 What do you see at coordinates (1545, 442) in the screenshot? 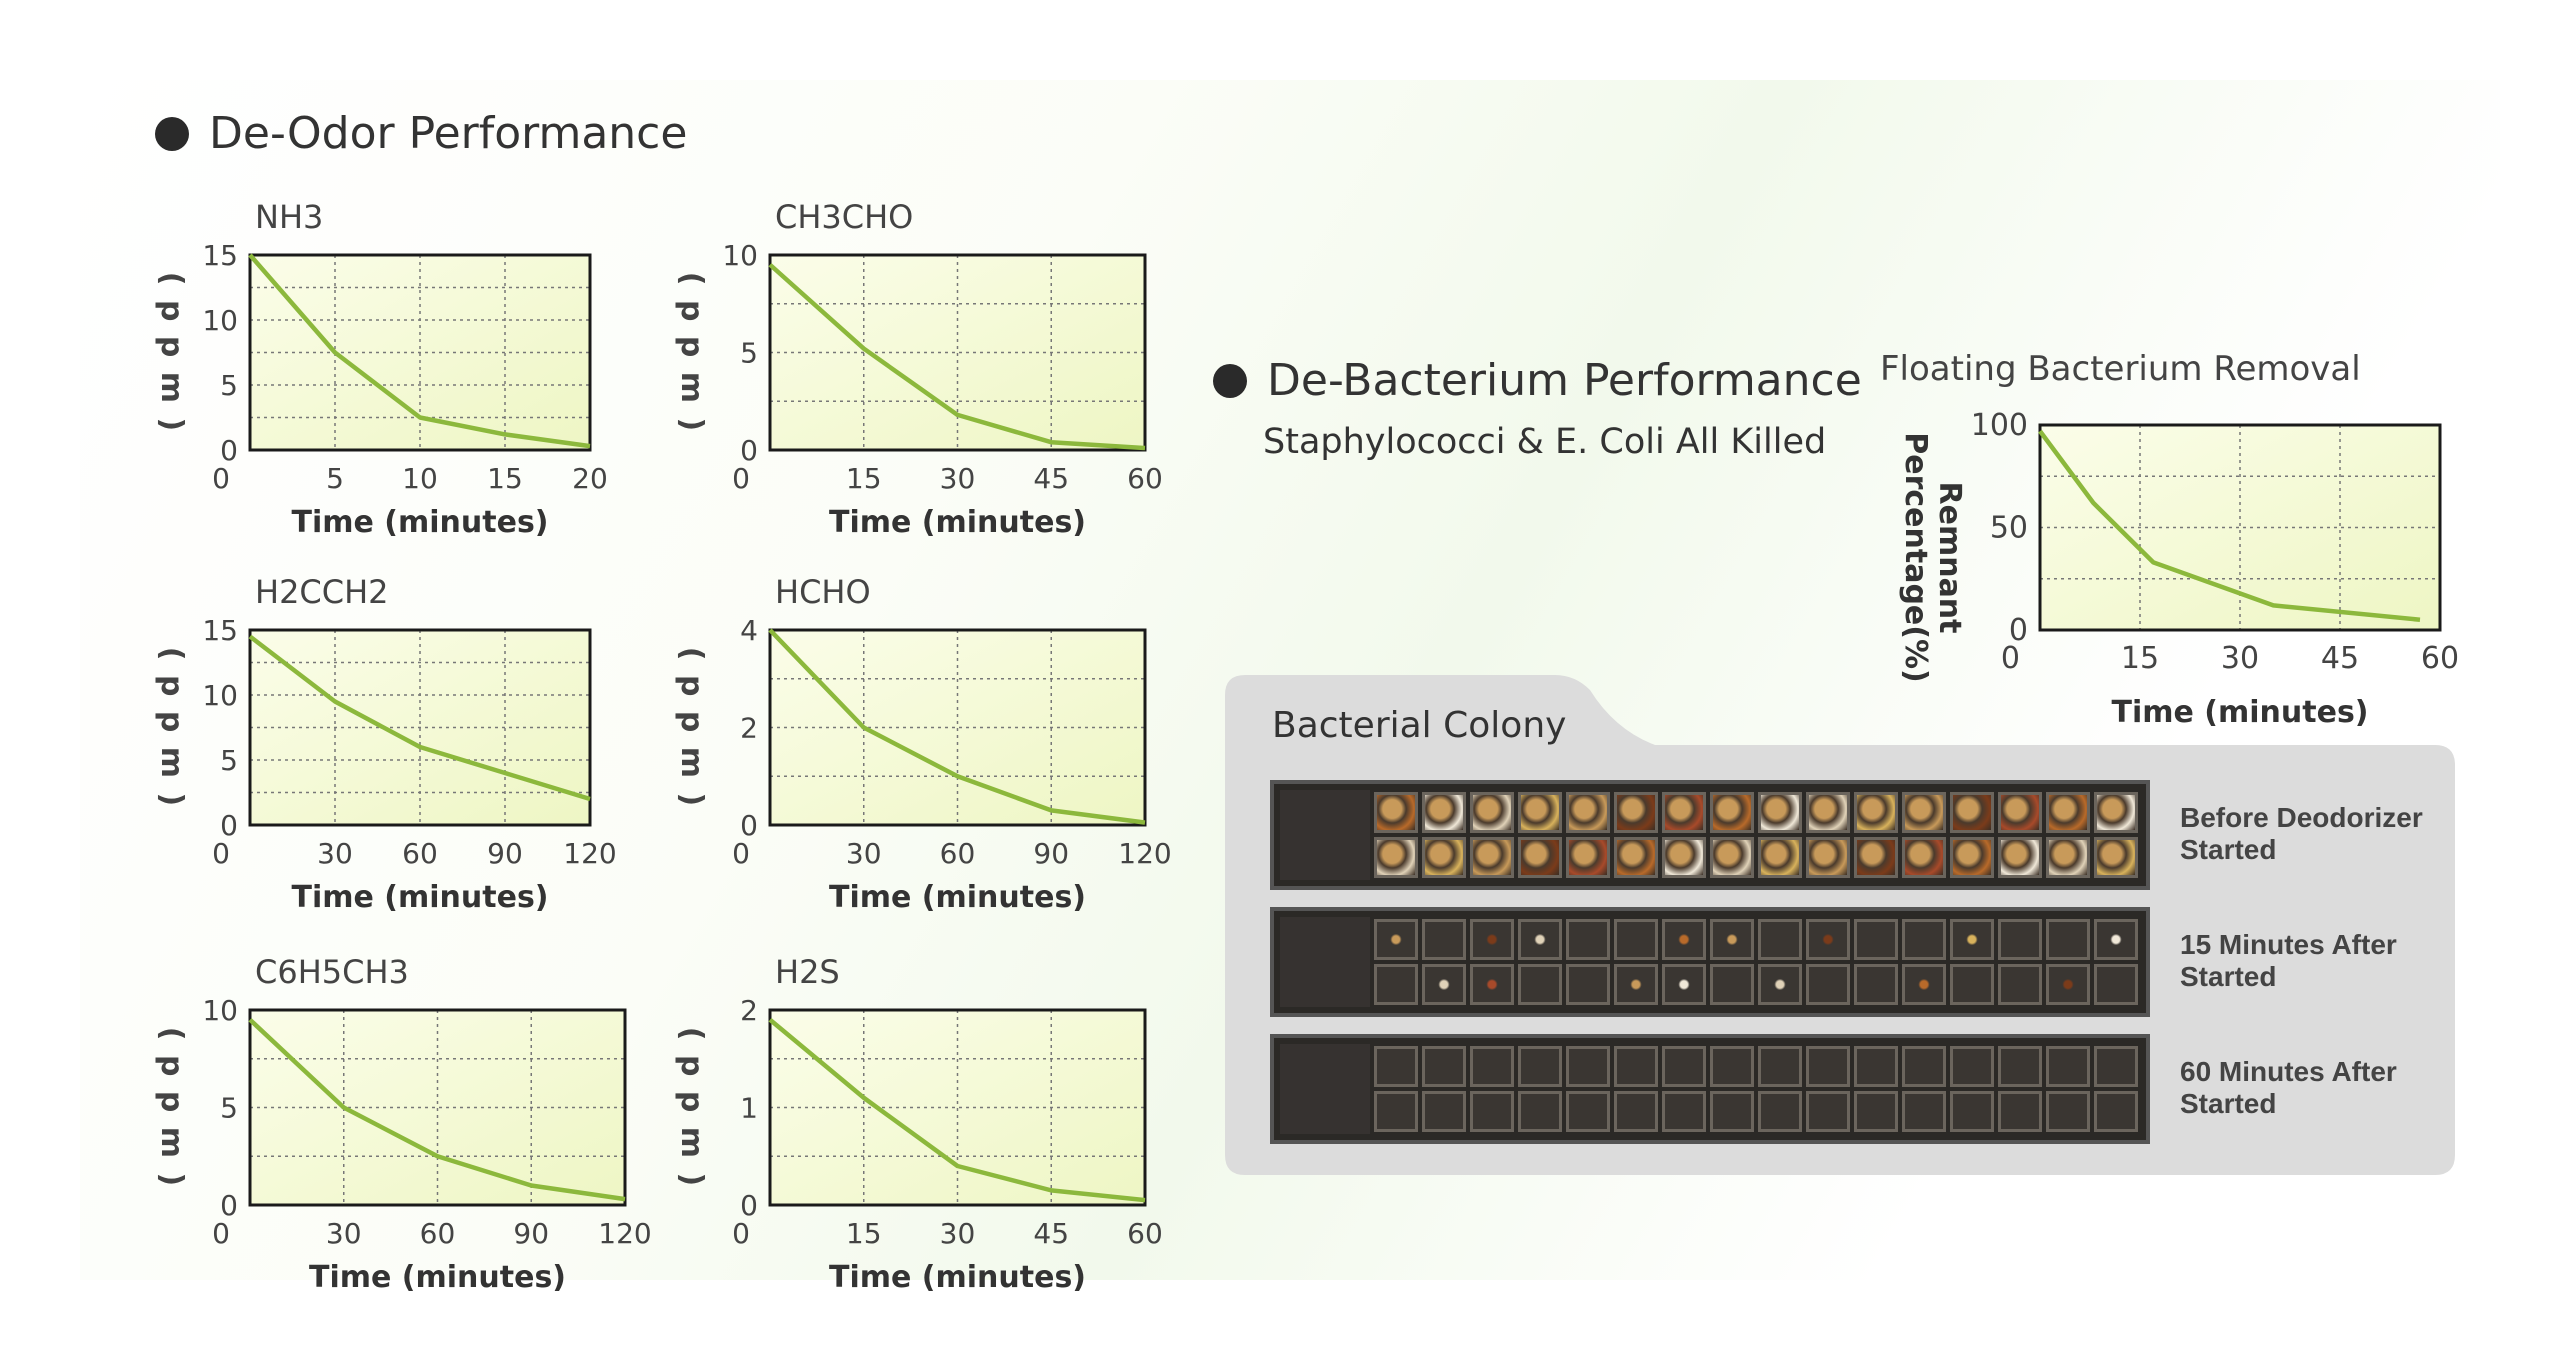
I see `debacterium-subtitle: Staphylococci & E. Coli All Killed` at bounding box center [1545, 442].